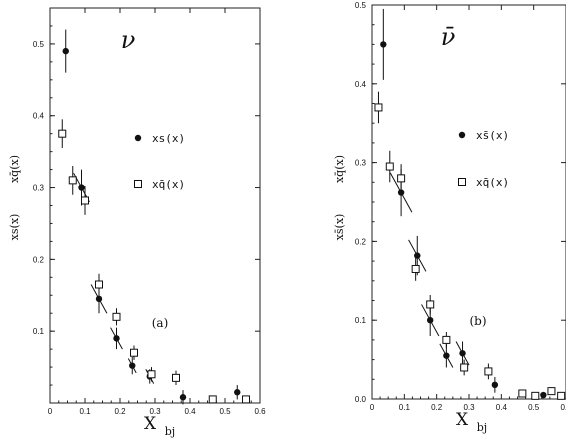 The height and width of the screenshot is (440, 566). Describe the element at coordinates (339, 227) in the screenshot. I see `y-axis-label-main: xs̄(x)` at that location.